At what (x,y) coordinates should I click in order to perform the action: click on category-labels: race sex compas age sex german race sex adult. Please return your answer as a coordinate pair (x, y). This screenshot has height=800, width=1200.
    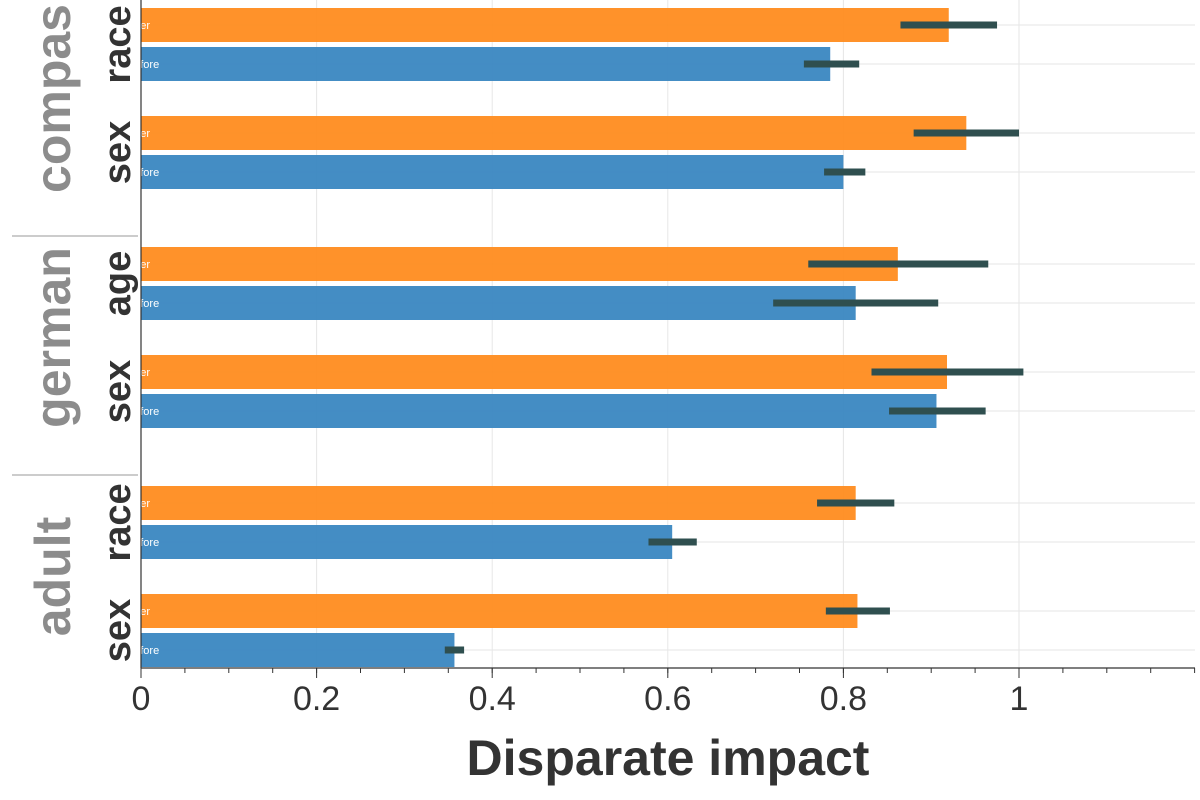
    Looking at the image, I should click on (75, 333).